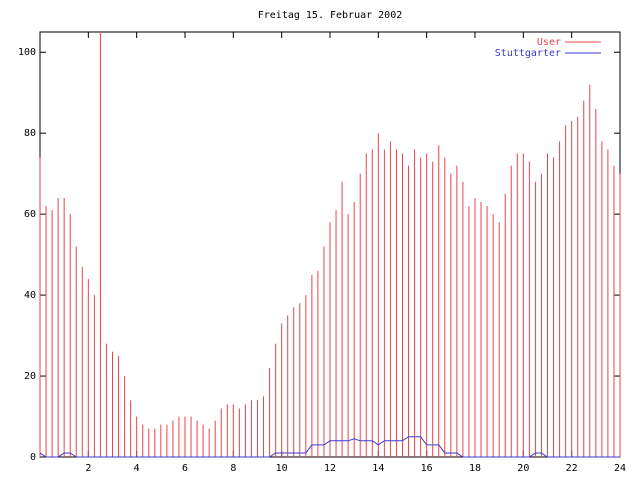 This screenshot has width=640, height=480. I want to click on y-tick-label: 80, so click(30, 133).